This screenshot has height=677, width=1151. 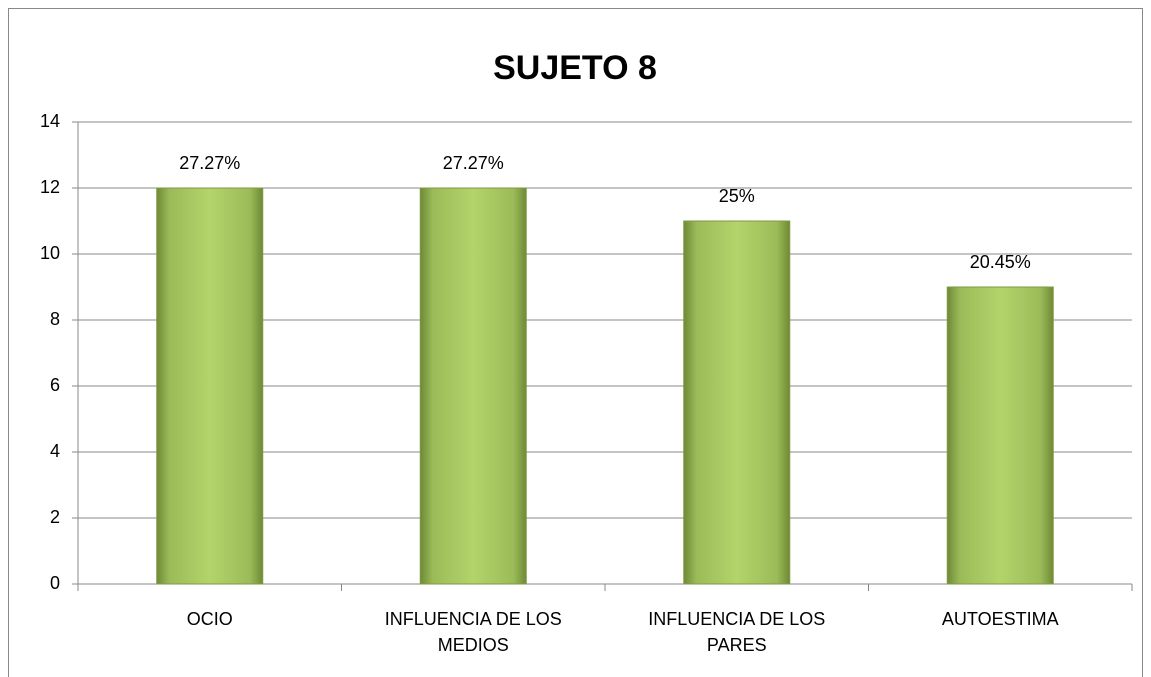 What do you see at coordinates (737, 196) in the screenshot?
I see `data-label: 25%` at bounding box center [737, 196].